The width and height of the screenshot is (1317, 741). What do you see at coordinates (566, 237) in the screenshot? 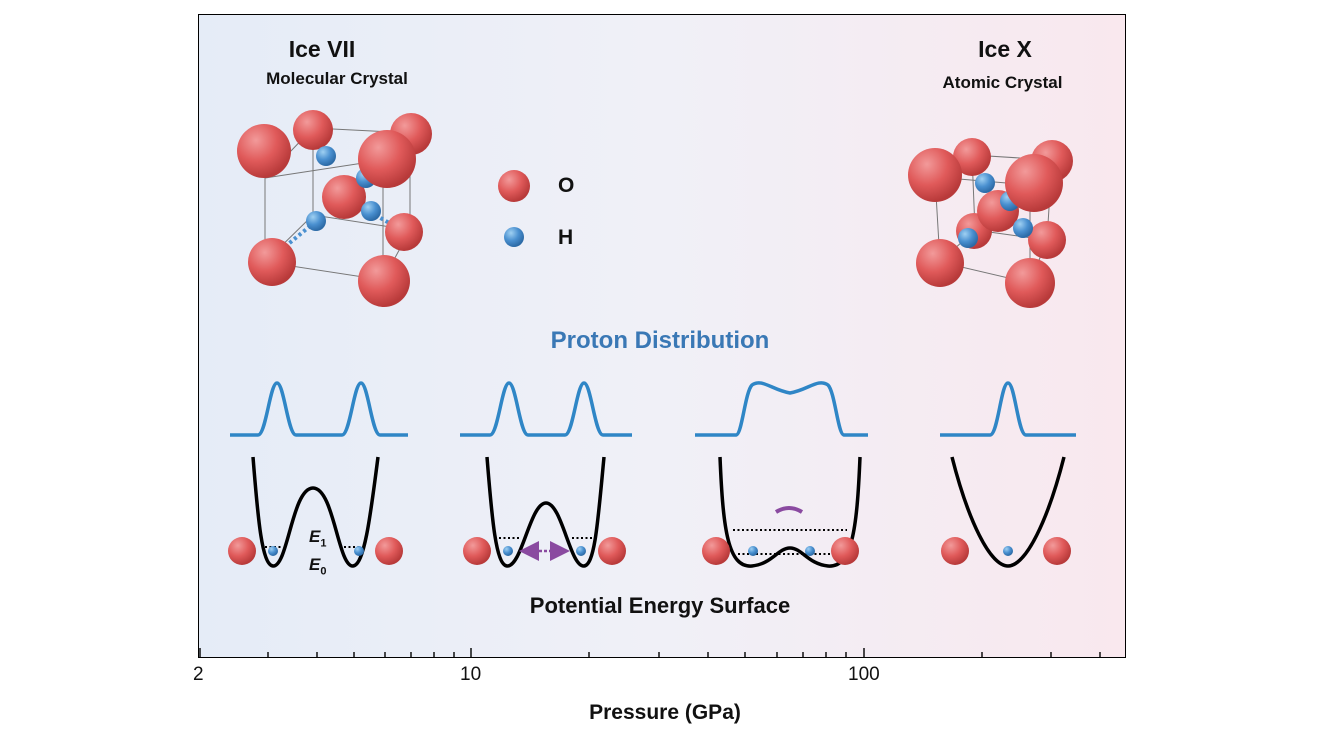
I see `legend-hydrogen-label: H` at bounding box center [566, 237].